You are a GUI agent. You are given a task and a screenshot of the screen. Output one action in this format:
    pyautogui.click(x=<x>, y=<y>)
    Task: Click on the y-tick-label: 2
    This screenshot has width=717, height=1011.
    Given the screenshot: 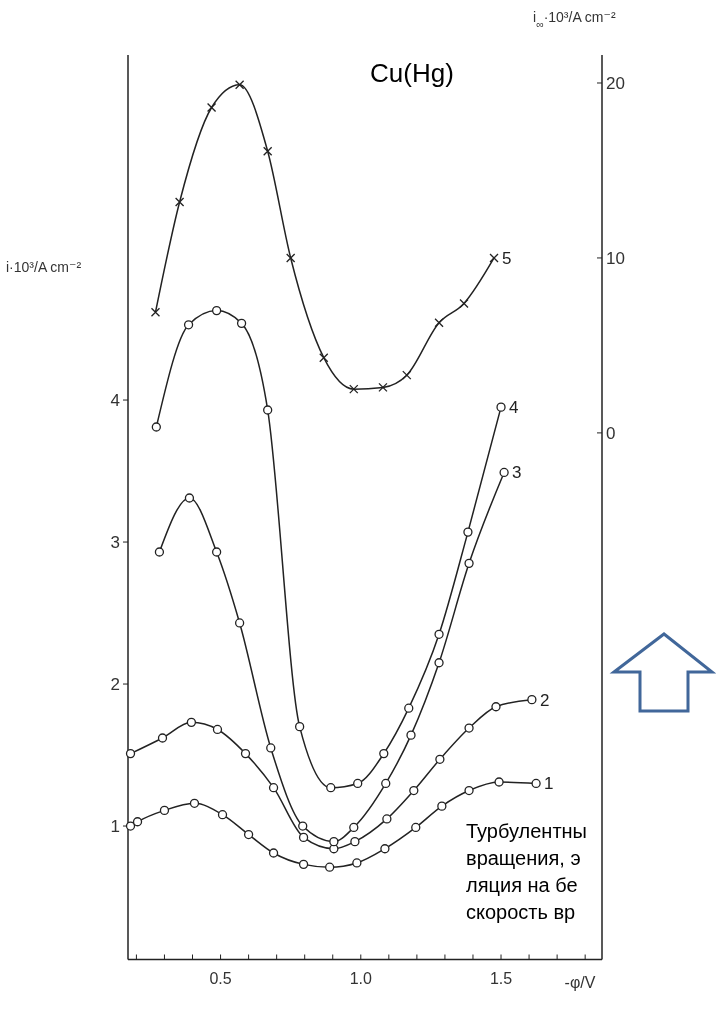 What is the action you would take?
    pyautogui.click(x=115, y=685)
    